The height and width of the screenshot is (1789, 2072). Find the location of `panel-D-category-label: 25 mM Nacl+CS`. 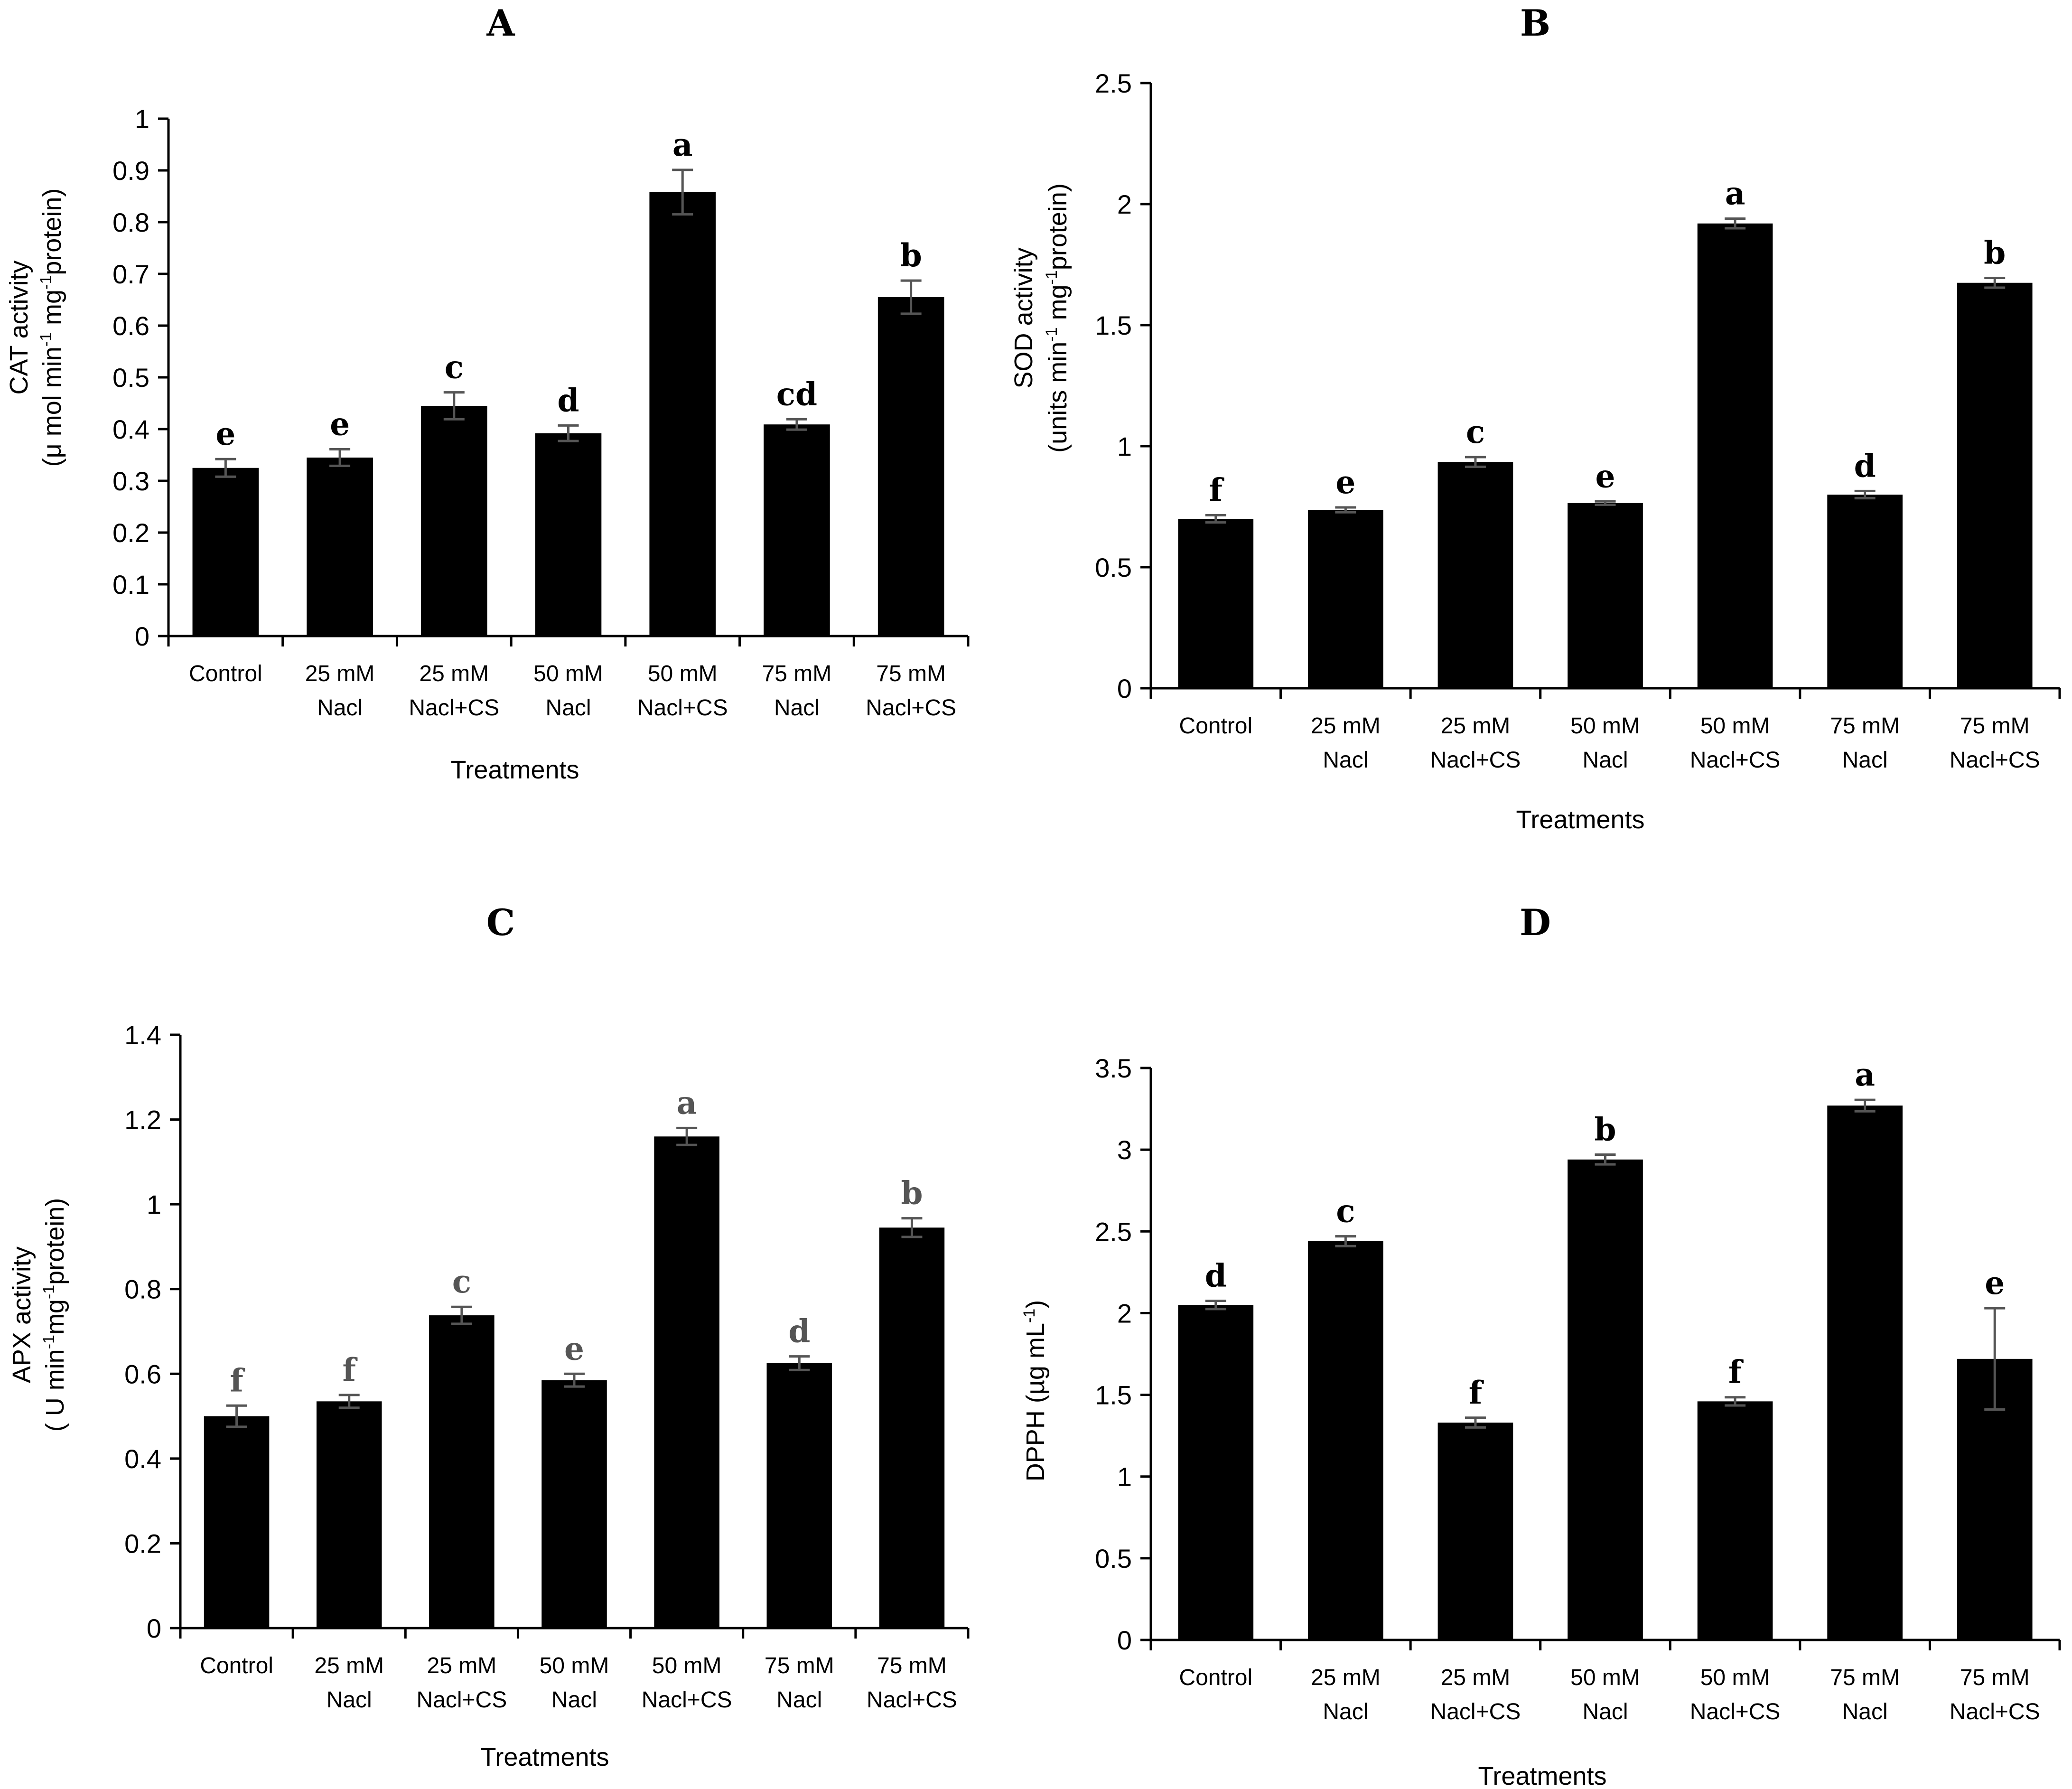

panel-D-category-label: 25 mM Nacl+CS is located at coordinates (1475, 1694).